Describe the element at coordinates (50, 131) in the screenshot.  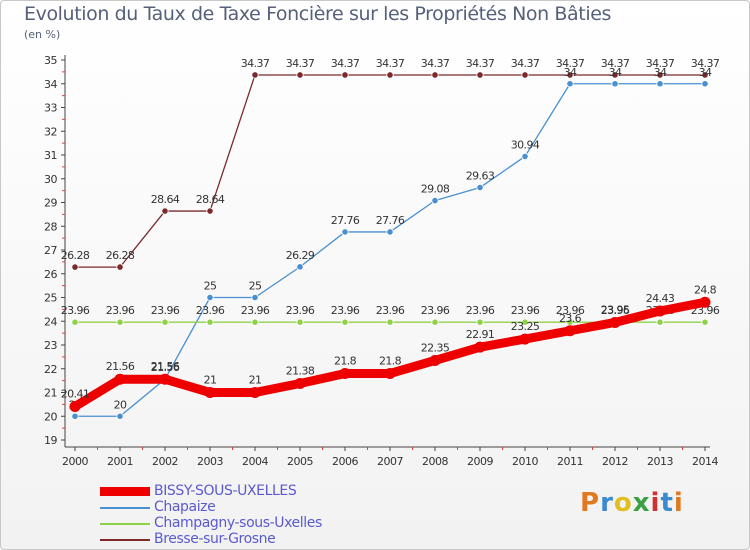
I see `y-tick-label: 32` at that location.